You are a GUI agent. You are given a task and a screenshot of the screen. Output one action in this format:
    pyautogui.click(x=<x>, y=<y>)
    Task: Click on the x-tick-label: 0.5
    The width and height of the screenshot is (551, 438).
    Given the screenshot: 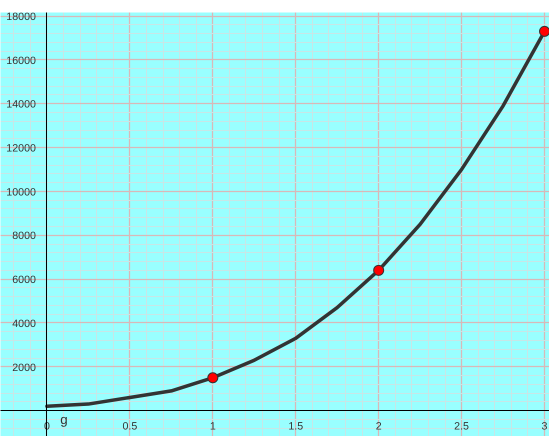 What is the action you would take?
    pyautogui.click(x=130, y=426)
    